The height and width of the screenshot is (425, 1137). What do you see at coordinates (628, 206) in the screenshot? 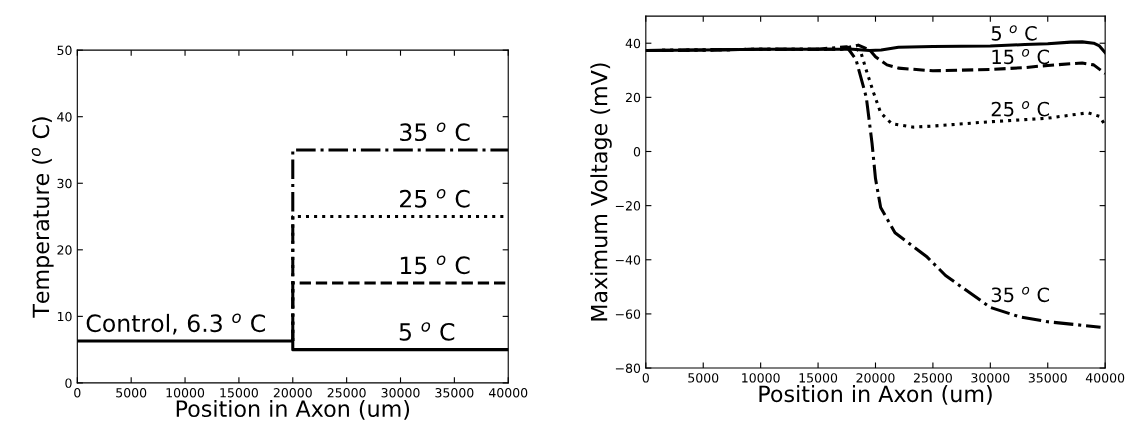
I see `y-tick-label: −20` at bounding box center [628, 206].